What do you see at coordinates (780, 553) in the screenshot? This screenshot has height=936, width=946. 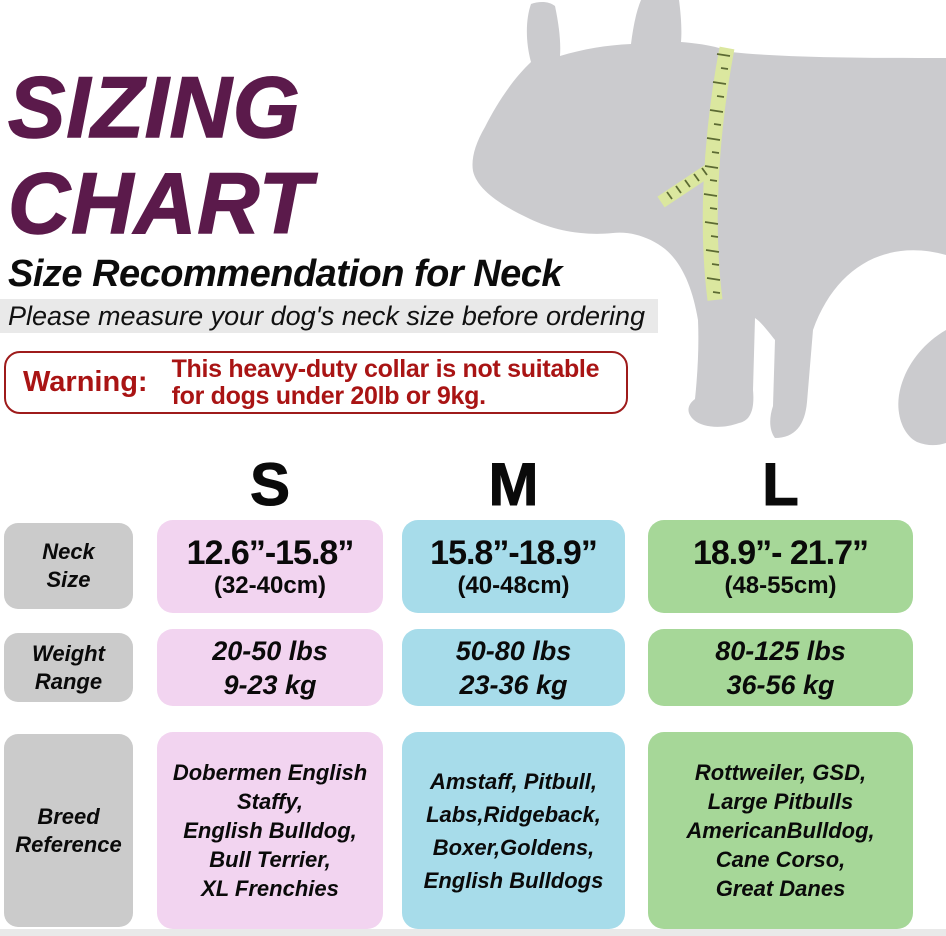 I see `neck-size-inches: 18.9”- 21.7”` at bounding box center [780, 553].